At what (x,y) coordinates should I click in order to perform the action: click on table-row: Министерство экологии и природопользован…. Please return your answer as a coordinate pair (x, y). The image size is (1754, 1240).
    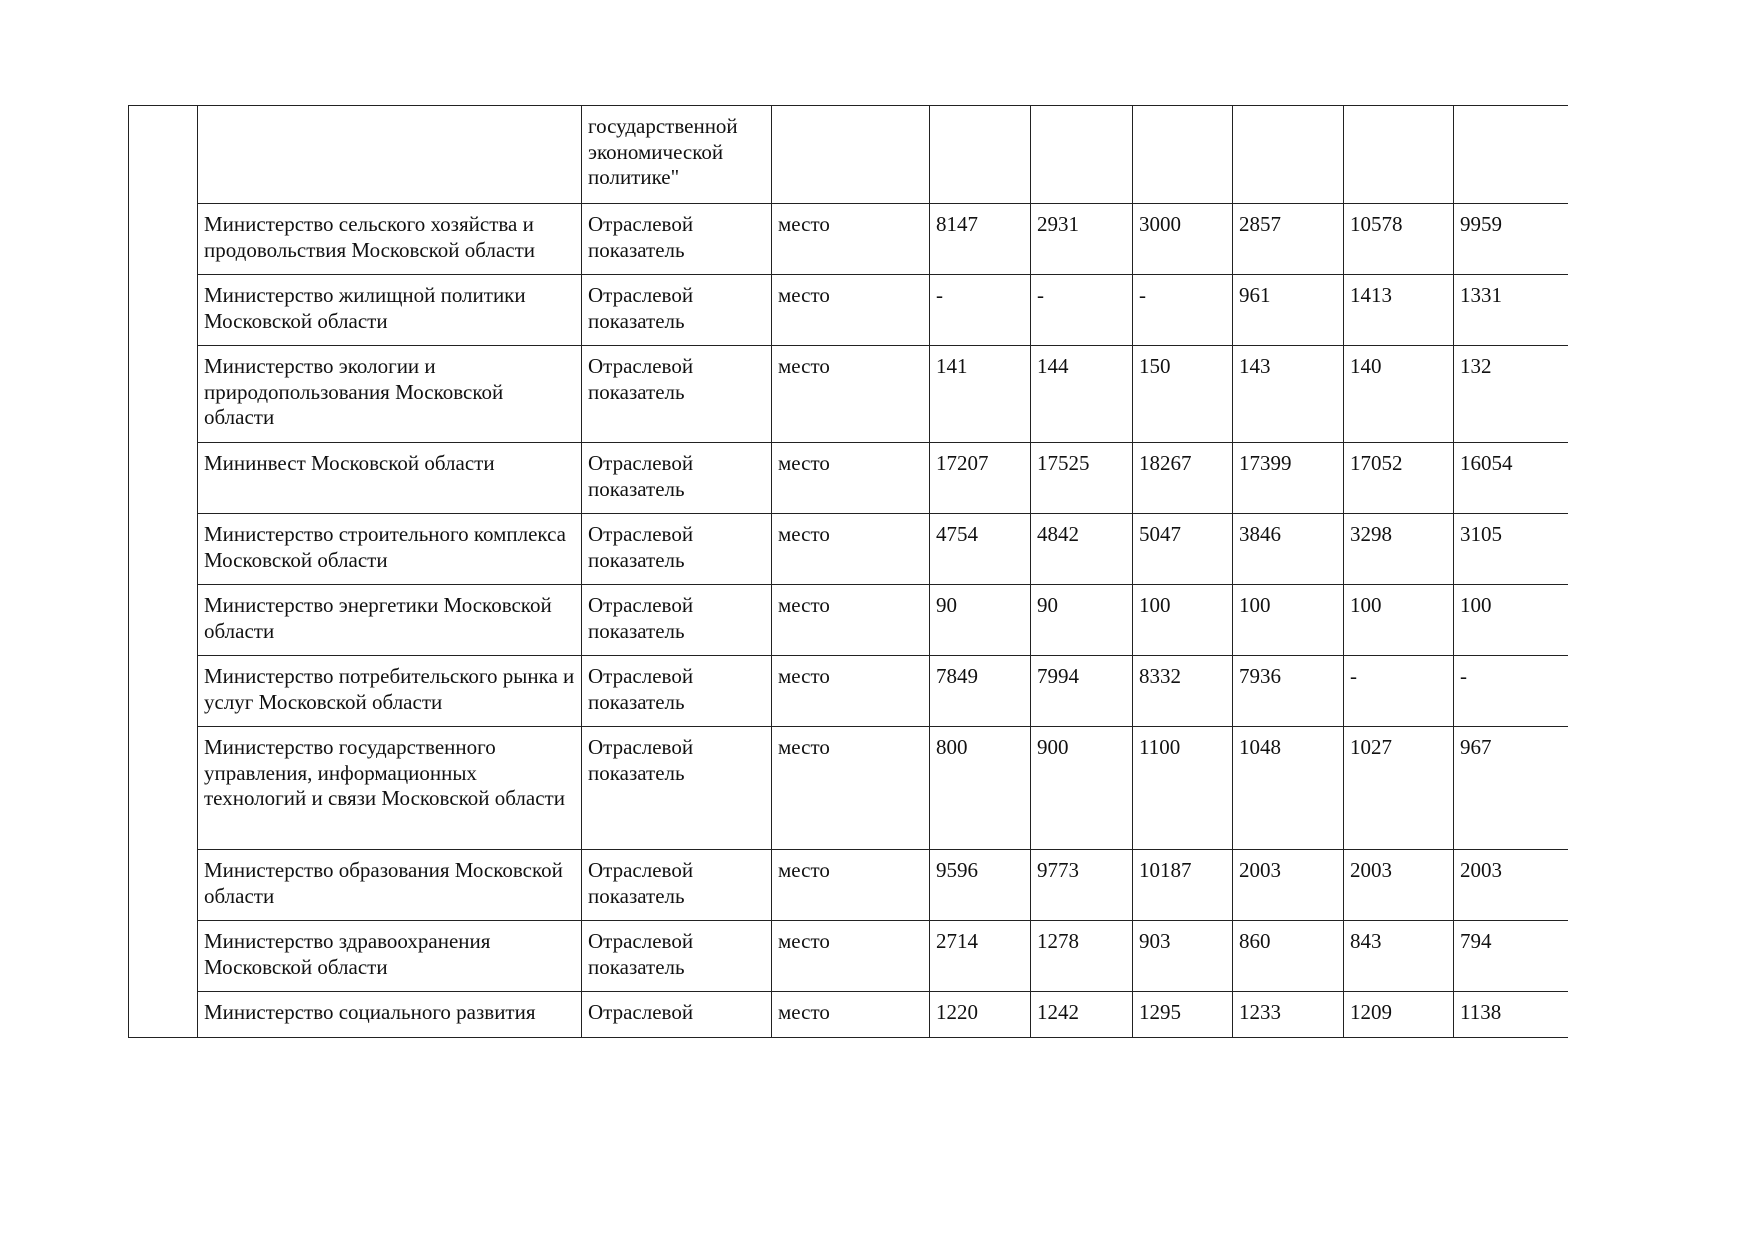
    Looking at the image, I should click on (848, 394).